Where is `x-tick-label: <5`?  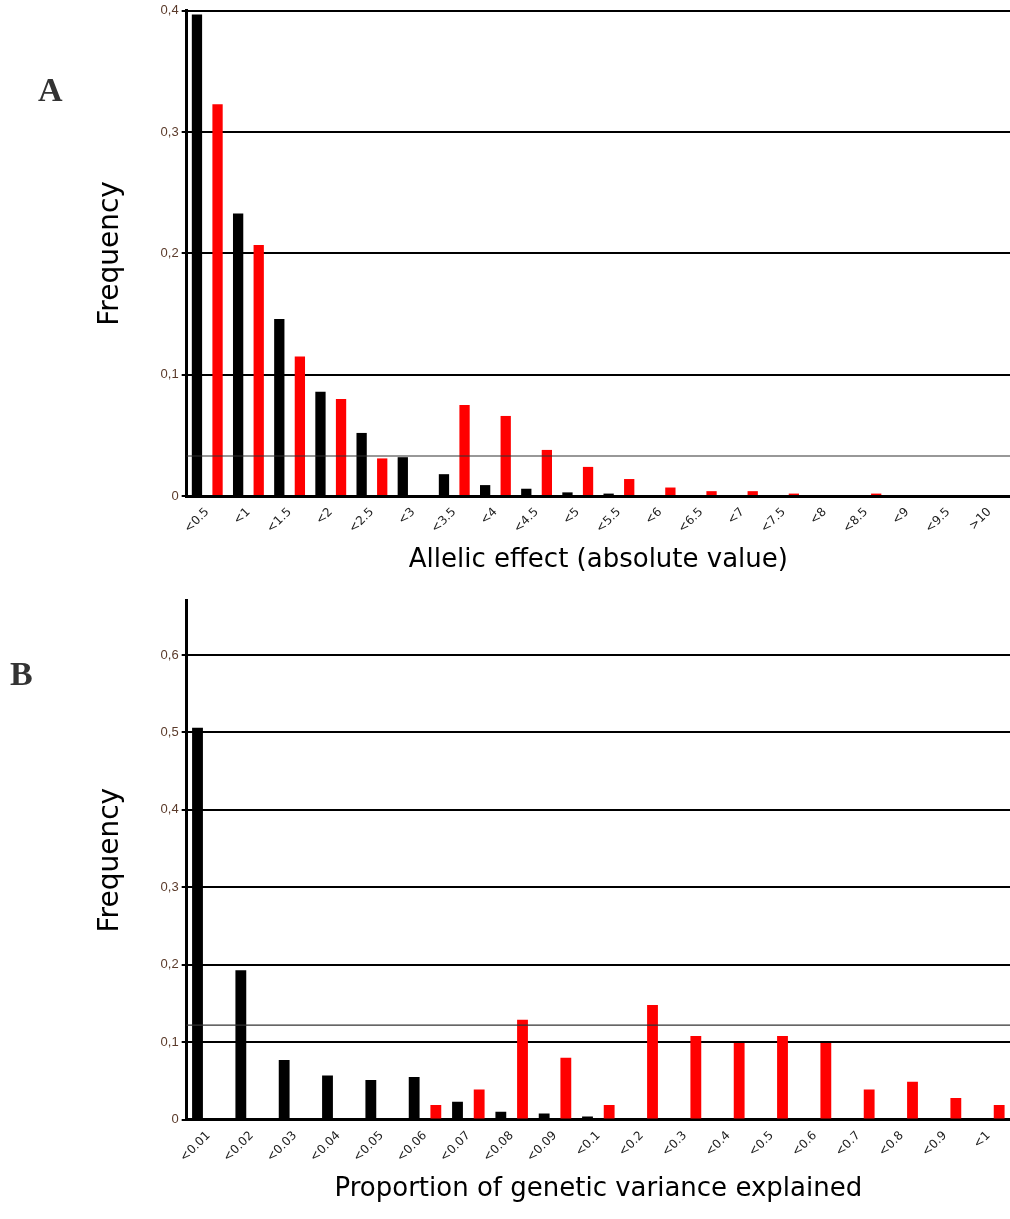 x-tick-label: <5 is located at coordinates (571, 515).